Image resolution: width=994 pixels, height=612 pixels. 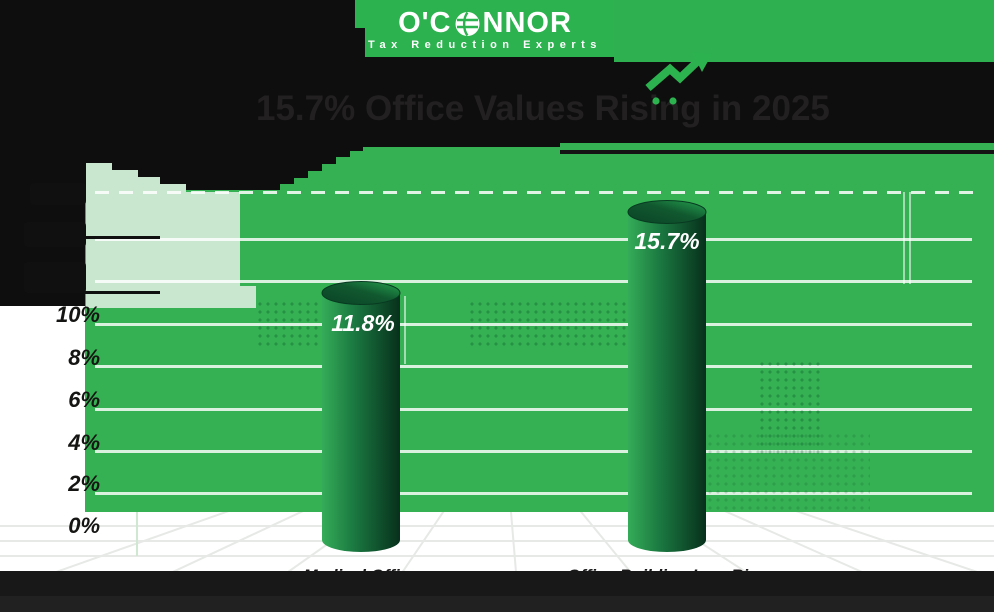 I want to click on top-right-green-block, so click(x=804, y=31).